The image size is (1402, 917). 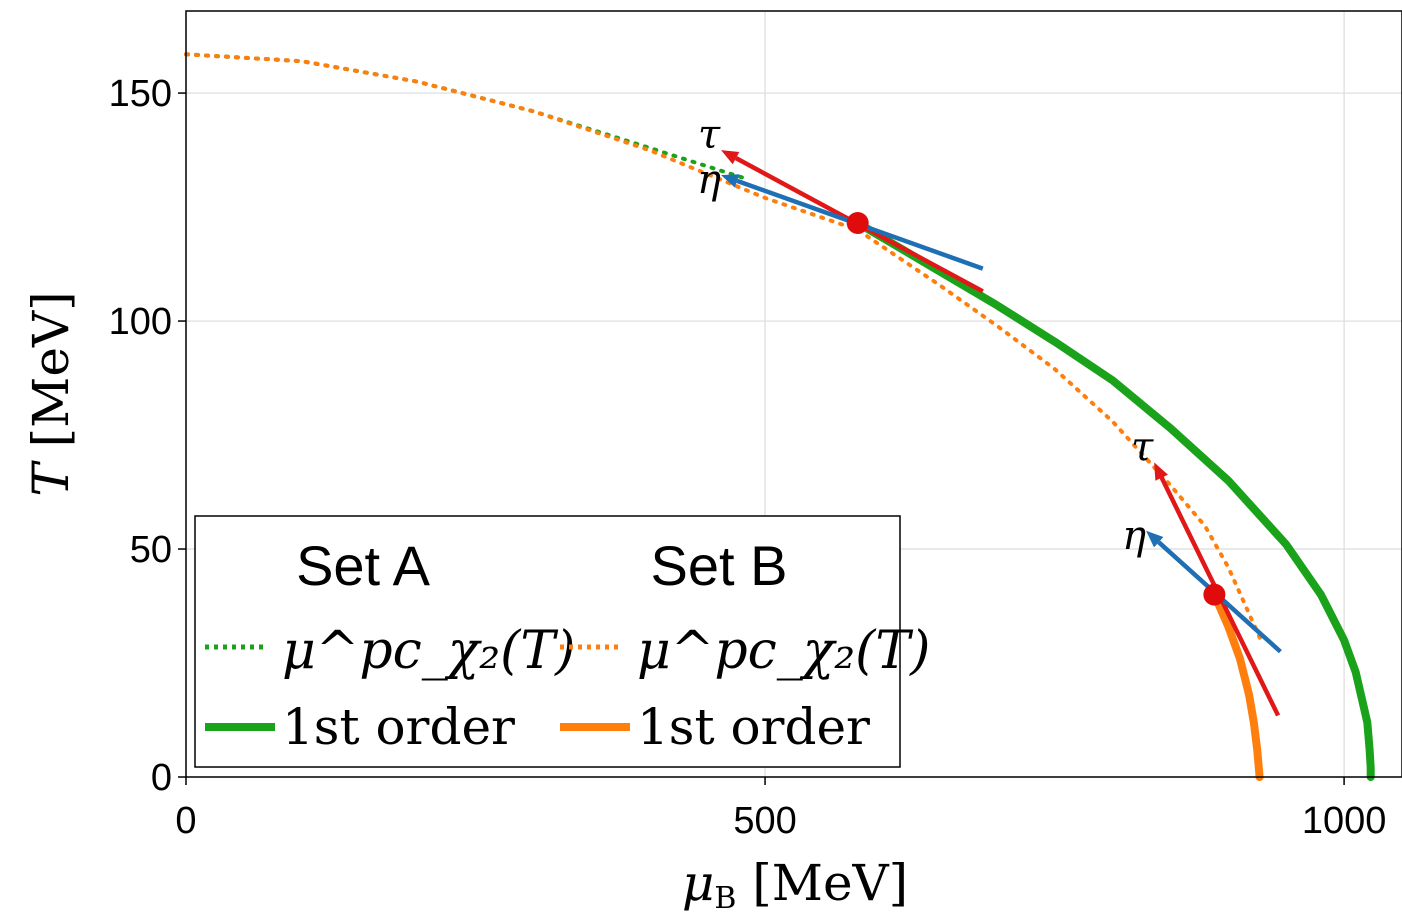 I want to click on legend-label-set-b-dotted: μ^pc_χ₂(T), so click(x=783, y=651).